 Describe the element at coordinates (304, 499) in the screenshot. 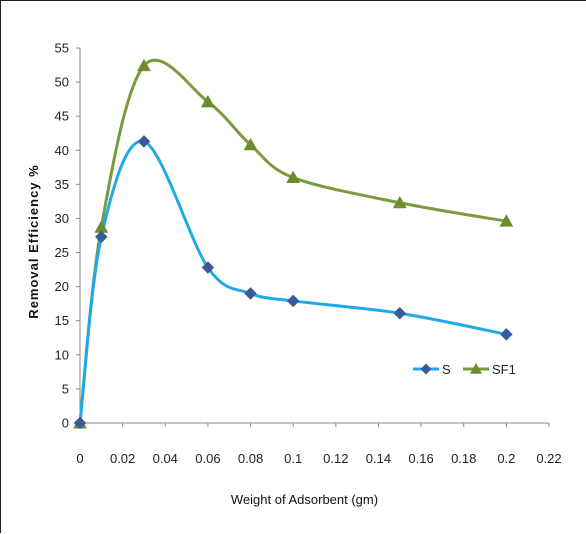

I see `x-axis-title: Weight of Adsorbent (gm)` at that location.